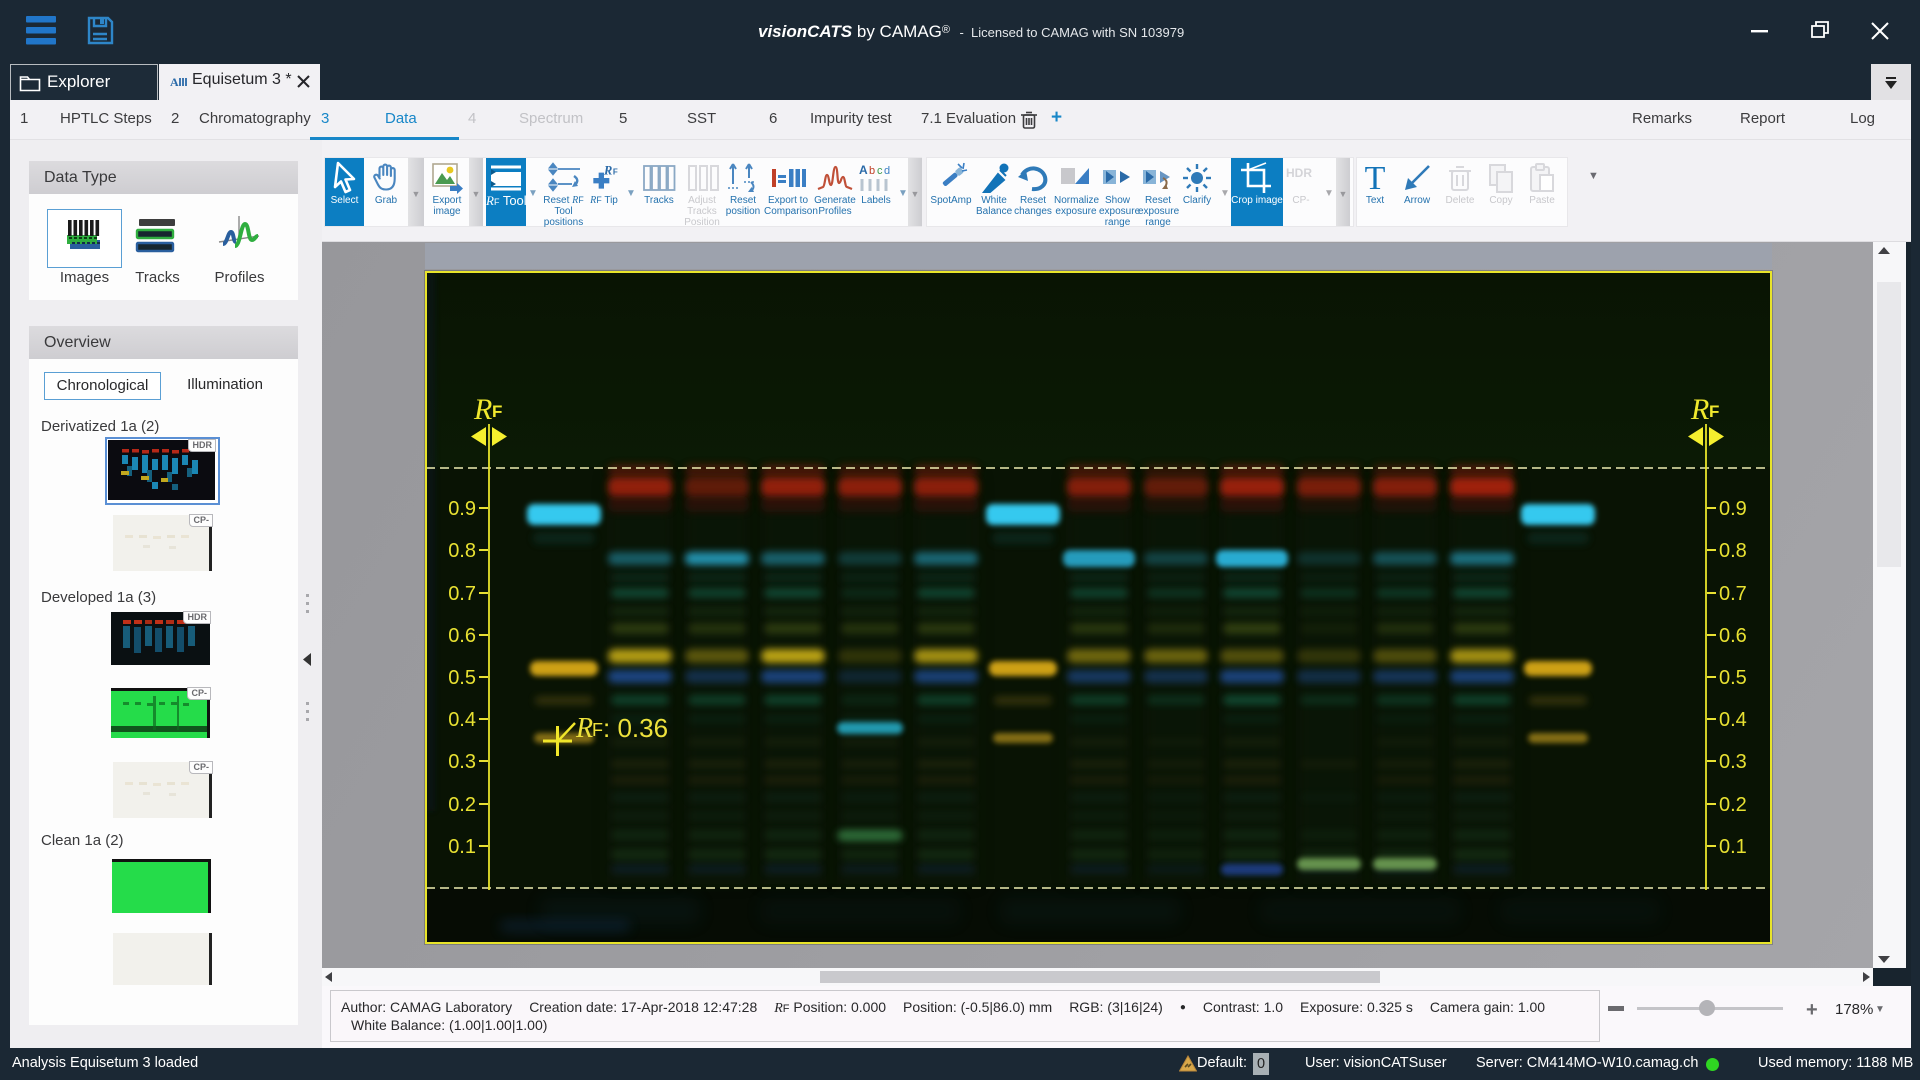 The width and height of the screenshot is (1920, 1080). Describe the element at coordinates (880, 171) in the screenshot. I see `svg-text: c` at that location.